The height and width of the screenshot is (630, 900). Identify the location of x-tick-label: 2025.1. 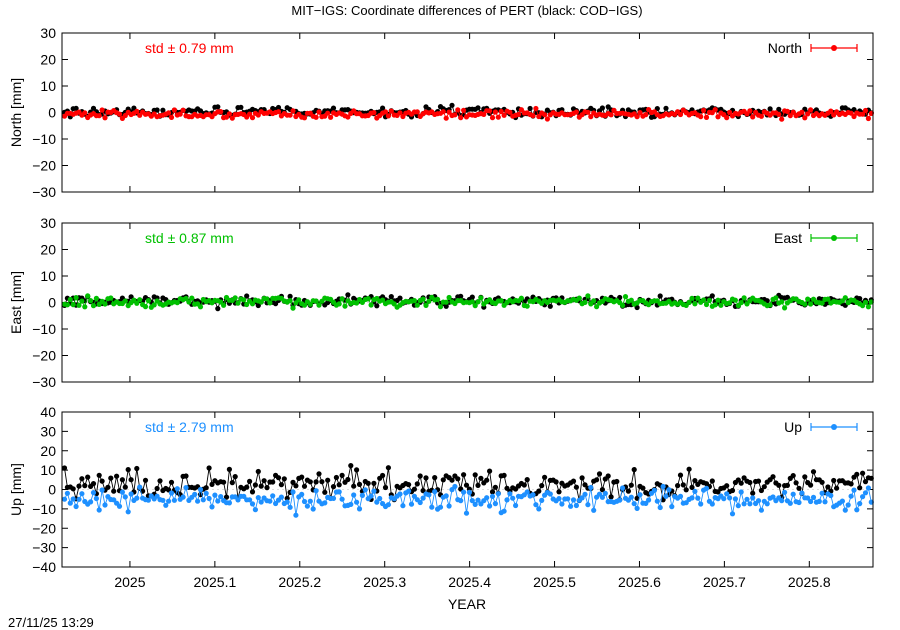
(214, 582).